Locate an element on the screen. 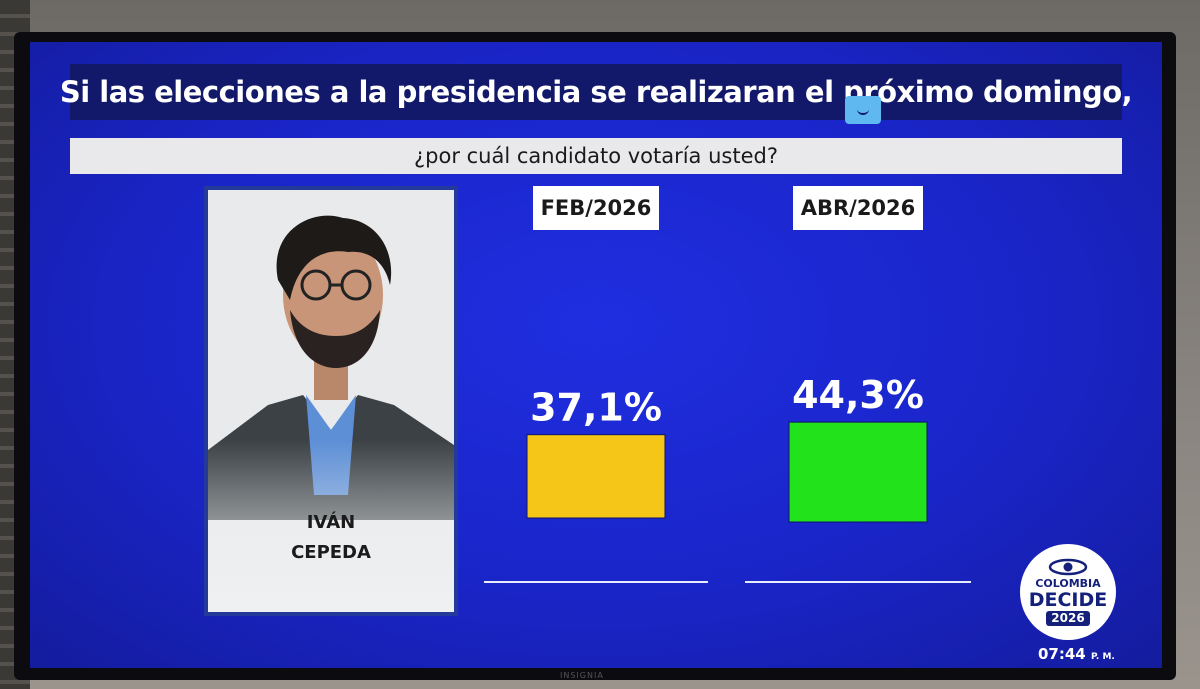 The height and width of the screenshot is (689, 1200). candidate-name: IVÁN CEPEDA is located at coordinates (331, 538).